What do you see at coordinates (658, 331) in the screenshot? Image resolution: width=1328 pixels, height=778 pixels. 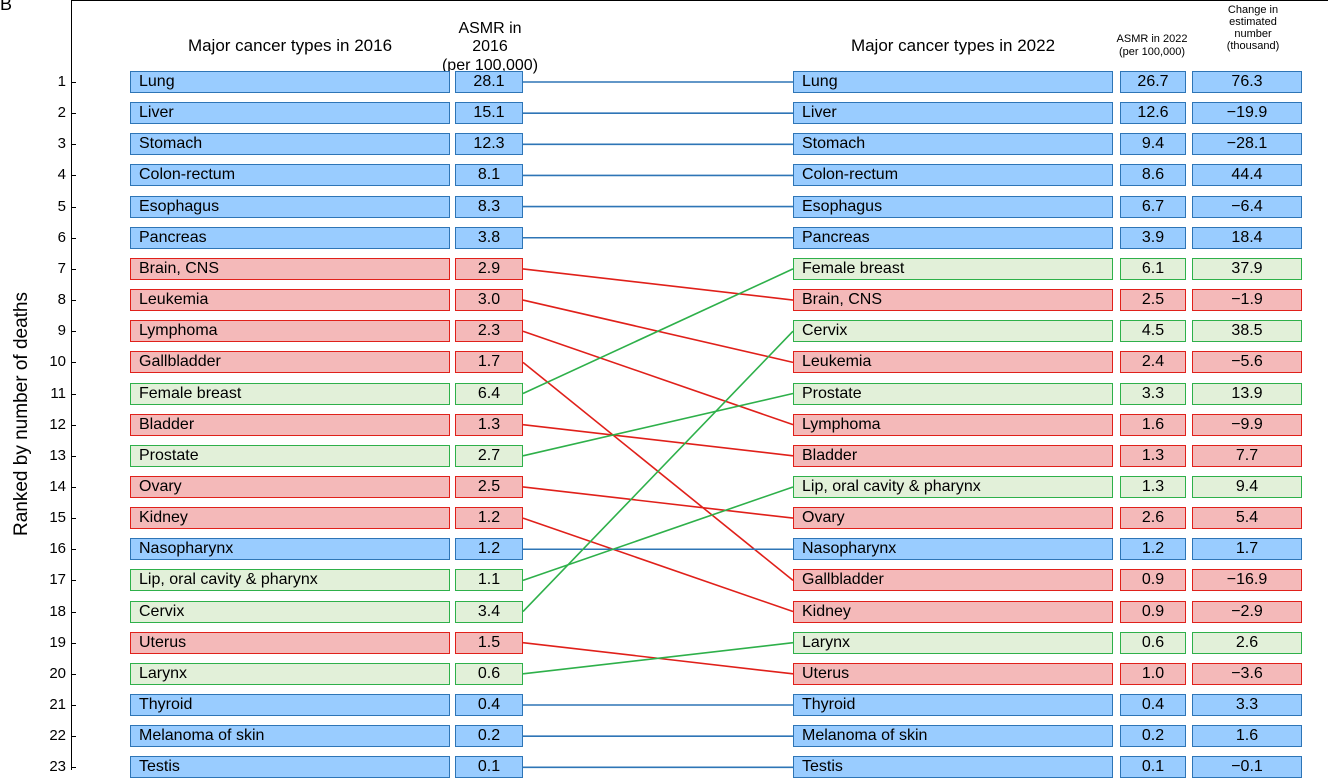 I see `connector-female-breast` at bounding box center [658, 331].